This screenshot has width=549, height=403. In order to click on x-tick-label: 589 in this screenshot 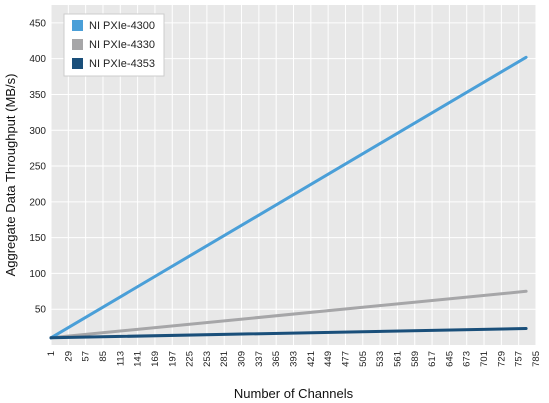, I will do `click(415, 359)`.